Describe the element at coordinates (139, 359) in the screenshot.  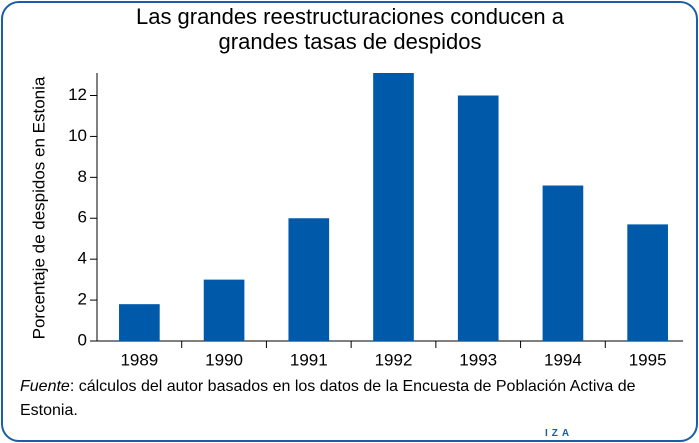
I see `x-tick-label: 1989` at that location.